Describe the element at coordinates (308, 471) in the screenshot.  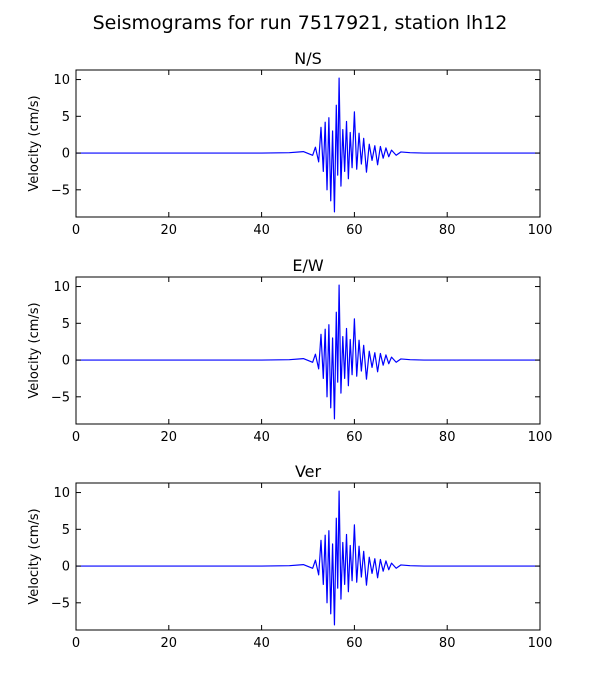
I see `panel-title: Ver` at that location.